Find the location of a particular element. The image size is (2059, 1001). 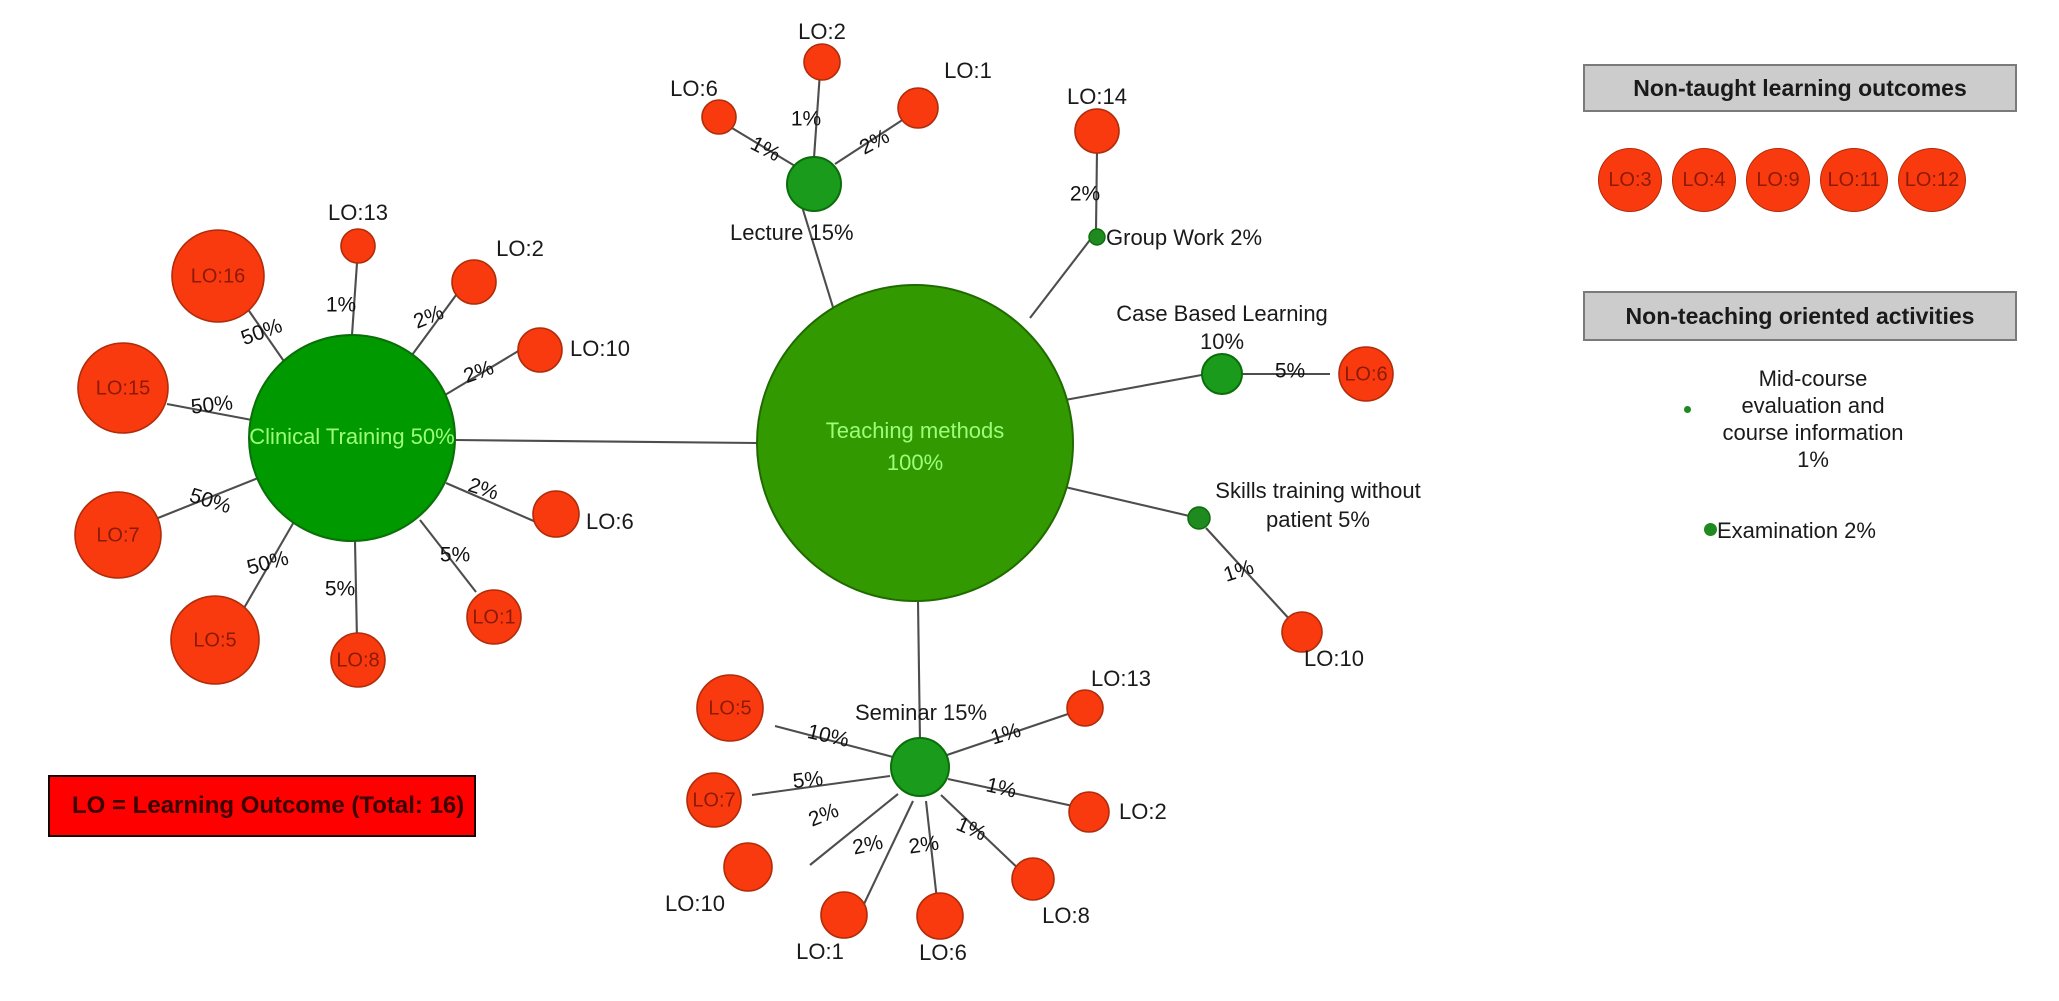

method-node-seminar is located at coordinates (920, 767).